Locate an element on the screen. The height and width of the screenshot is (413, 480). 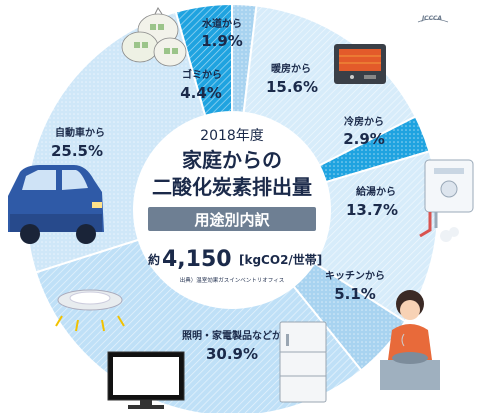
slice-label-kitchen: キッチンから is located at coordinates (355, 276).